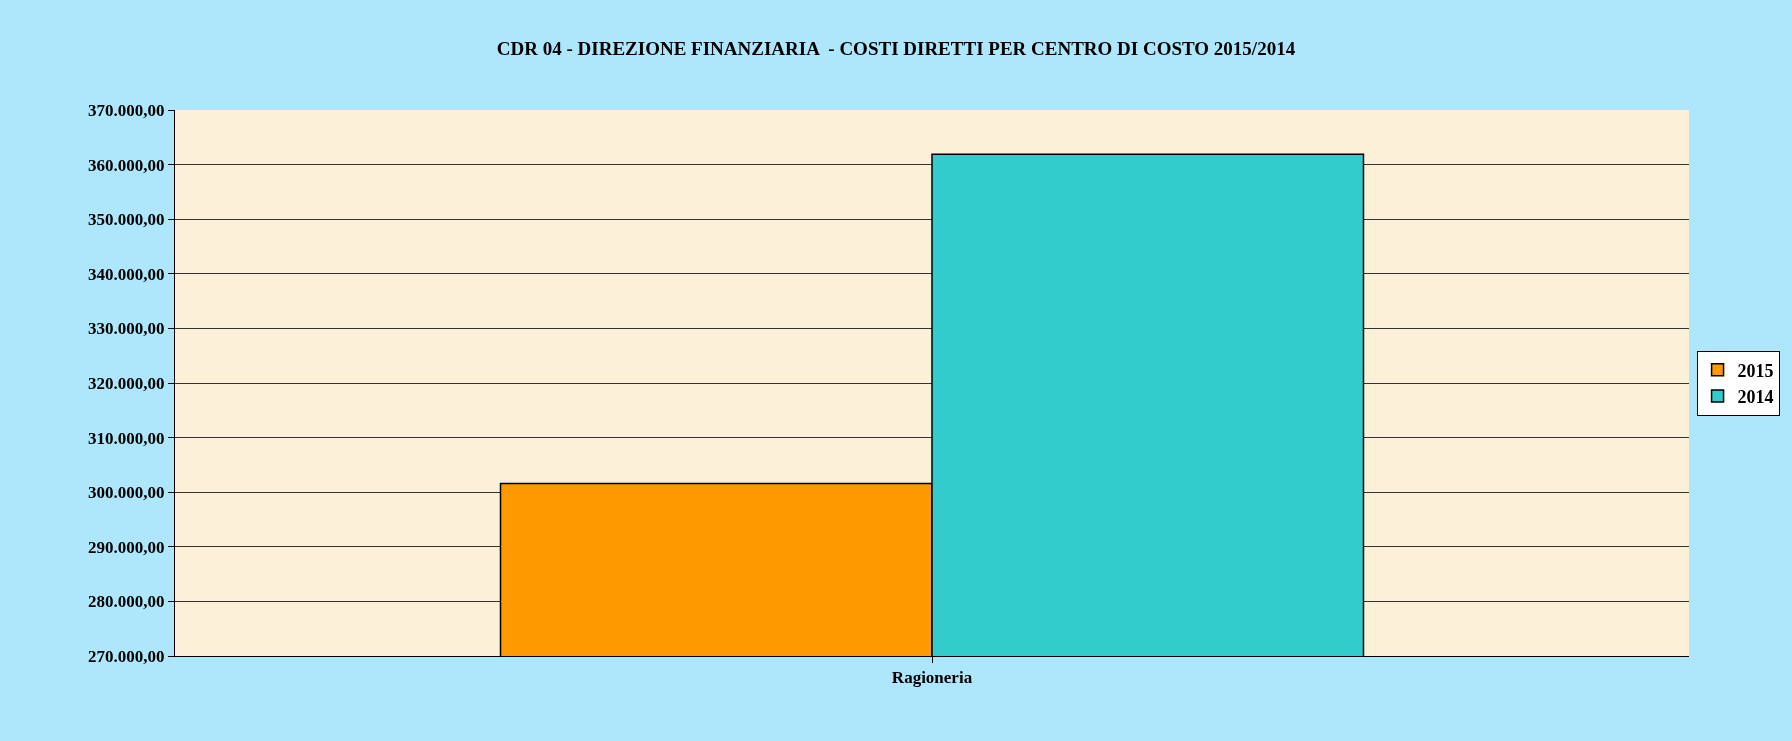 Image resolution: width=1792 pixels, height=741 pixels. What do you see at coordinates (126, 110) in the screenshot?
I see `y-tick-label: 370.000,00` at bounding box center [126, 110].